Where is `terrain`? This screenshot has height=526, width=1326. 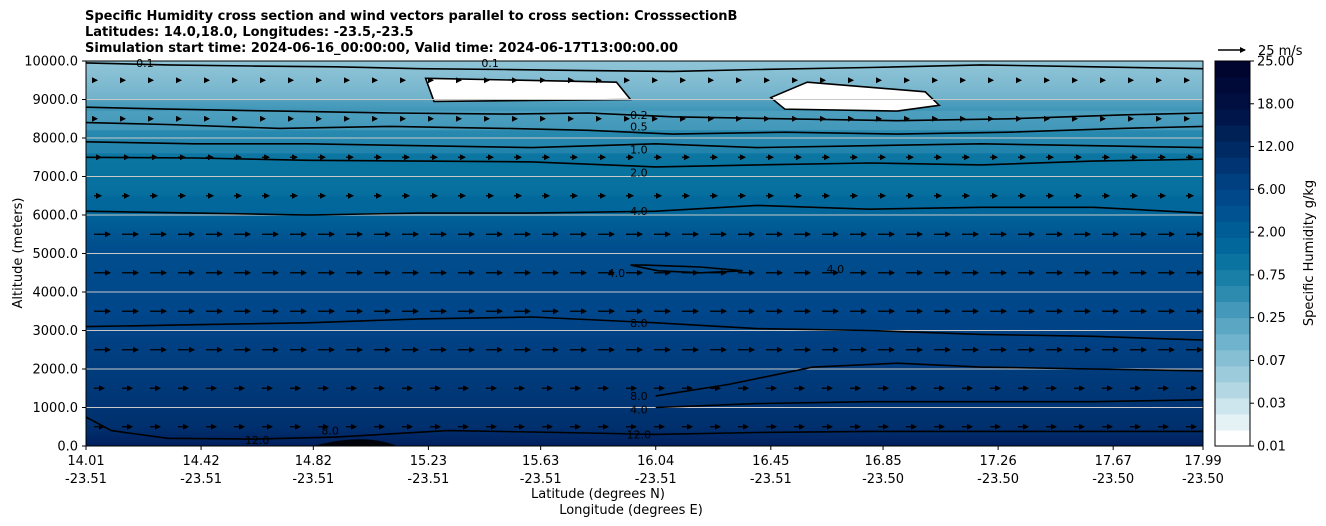 terrain is located at coordinates (355, 442).